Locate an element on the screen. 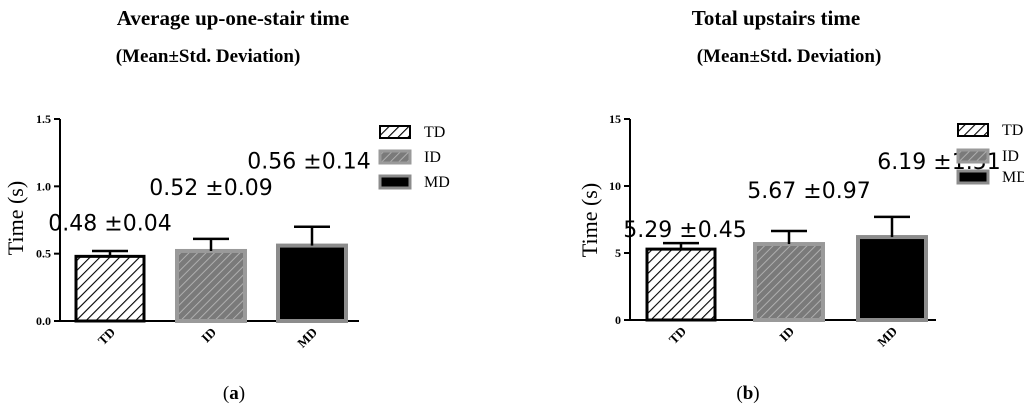 The width and height of the screenshot is (1024, 406). y-tick-label: 1.0 is located at coordinates (43, 186).